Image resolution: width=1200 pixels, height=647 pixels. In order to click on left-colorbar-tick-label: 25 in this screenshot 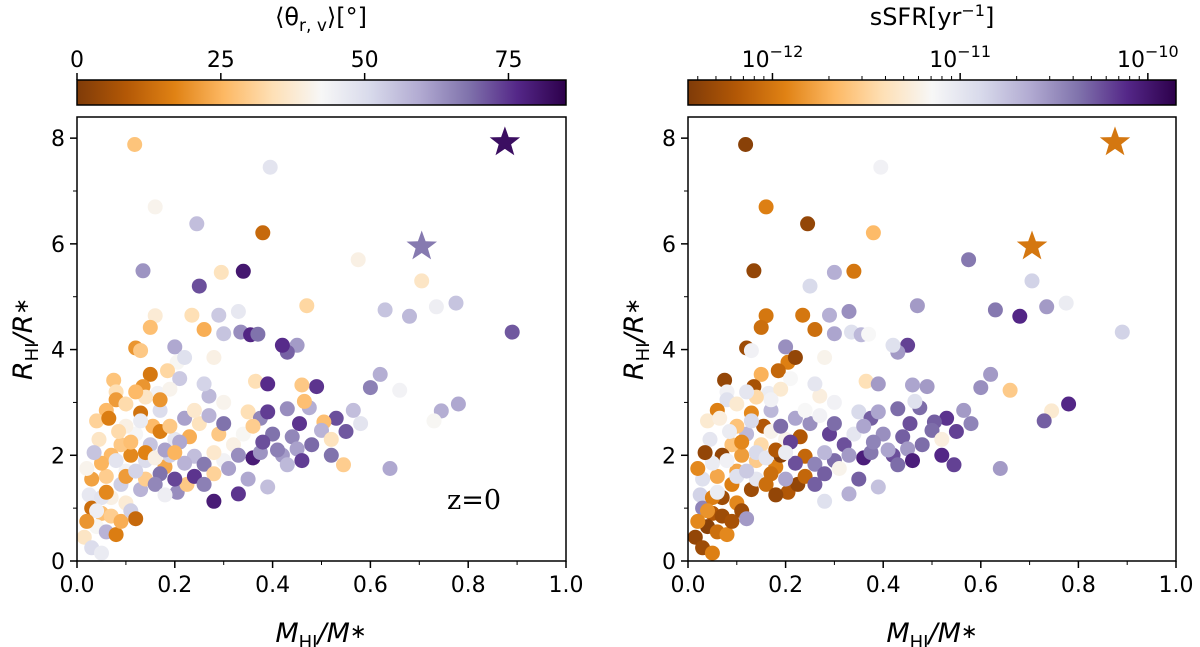, I will do `click(221, 60)`.